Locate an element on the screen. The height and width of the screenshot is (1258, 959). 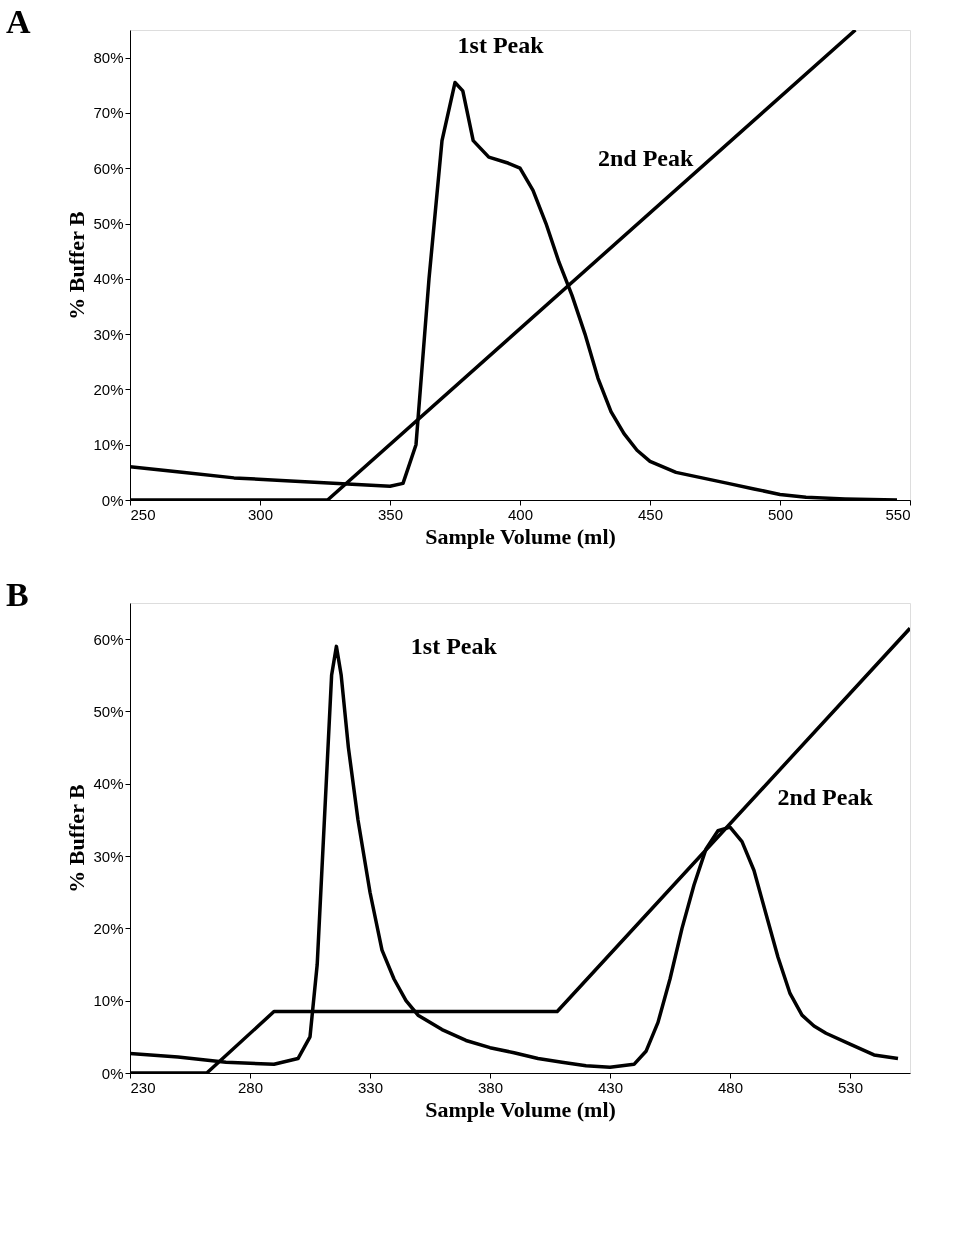
chart-title: B is located at coordinates (17, 594).